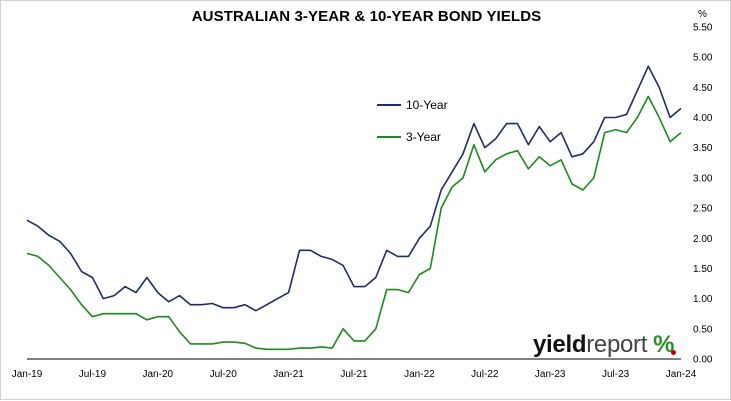 This screenshot has height=401, width=731. What do you see at coordinates (560, 344) in the screenshot?
I see `logo-text-bold: yield` at bounding box center [560, 344].